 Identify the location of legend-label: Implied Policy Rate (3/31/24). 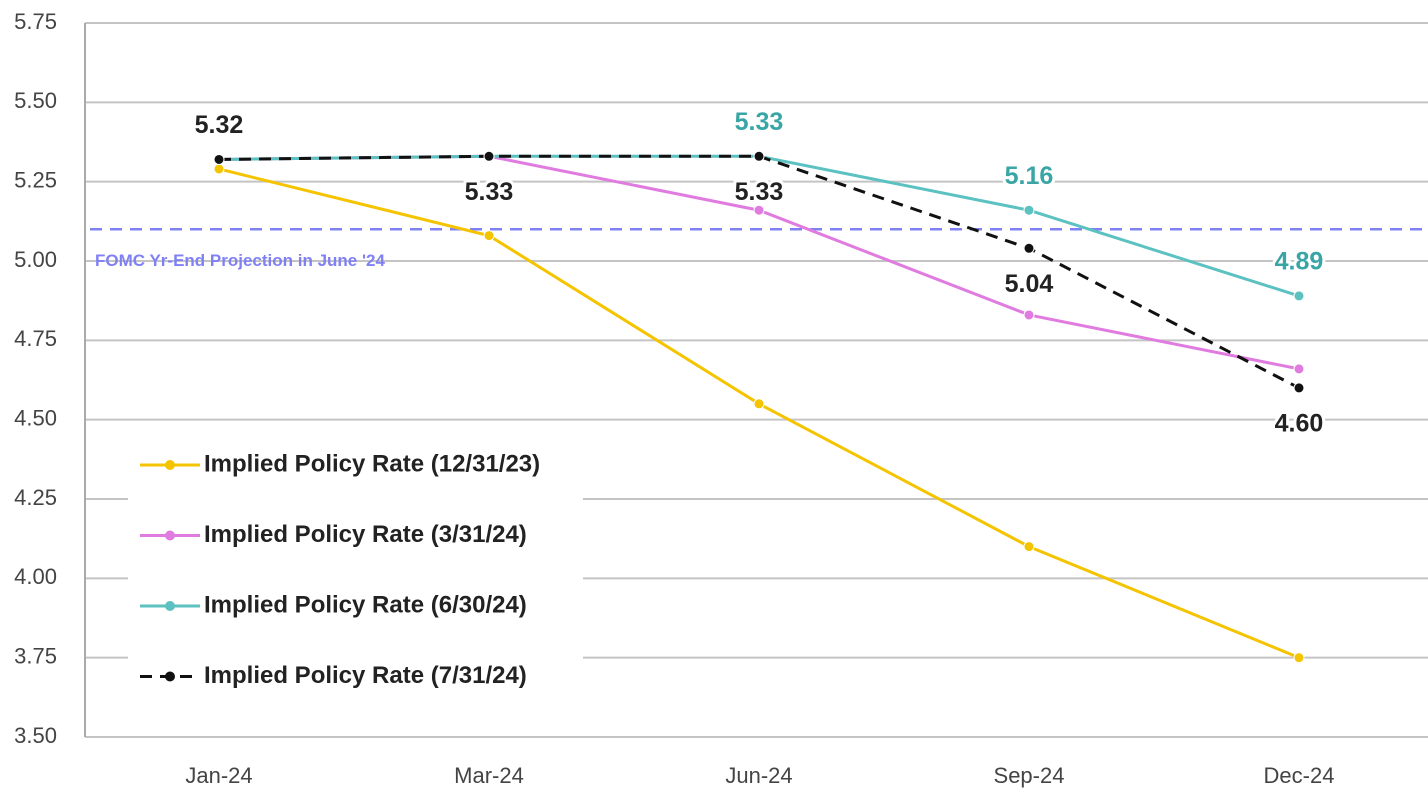
(365, 534).